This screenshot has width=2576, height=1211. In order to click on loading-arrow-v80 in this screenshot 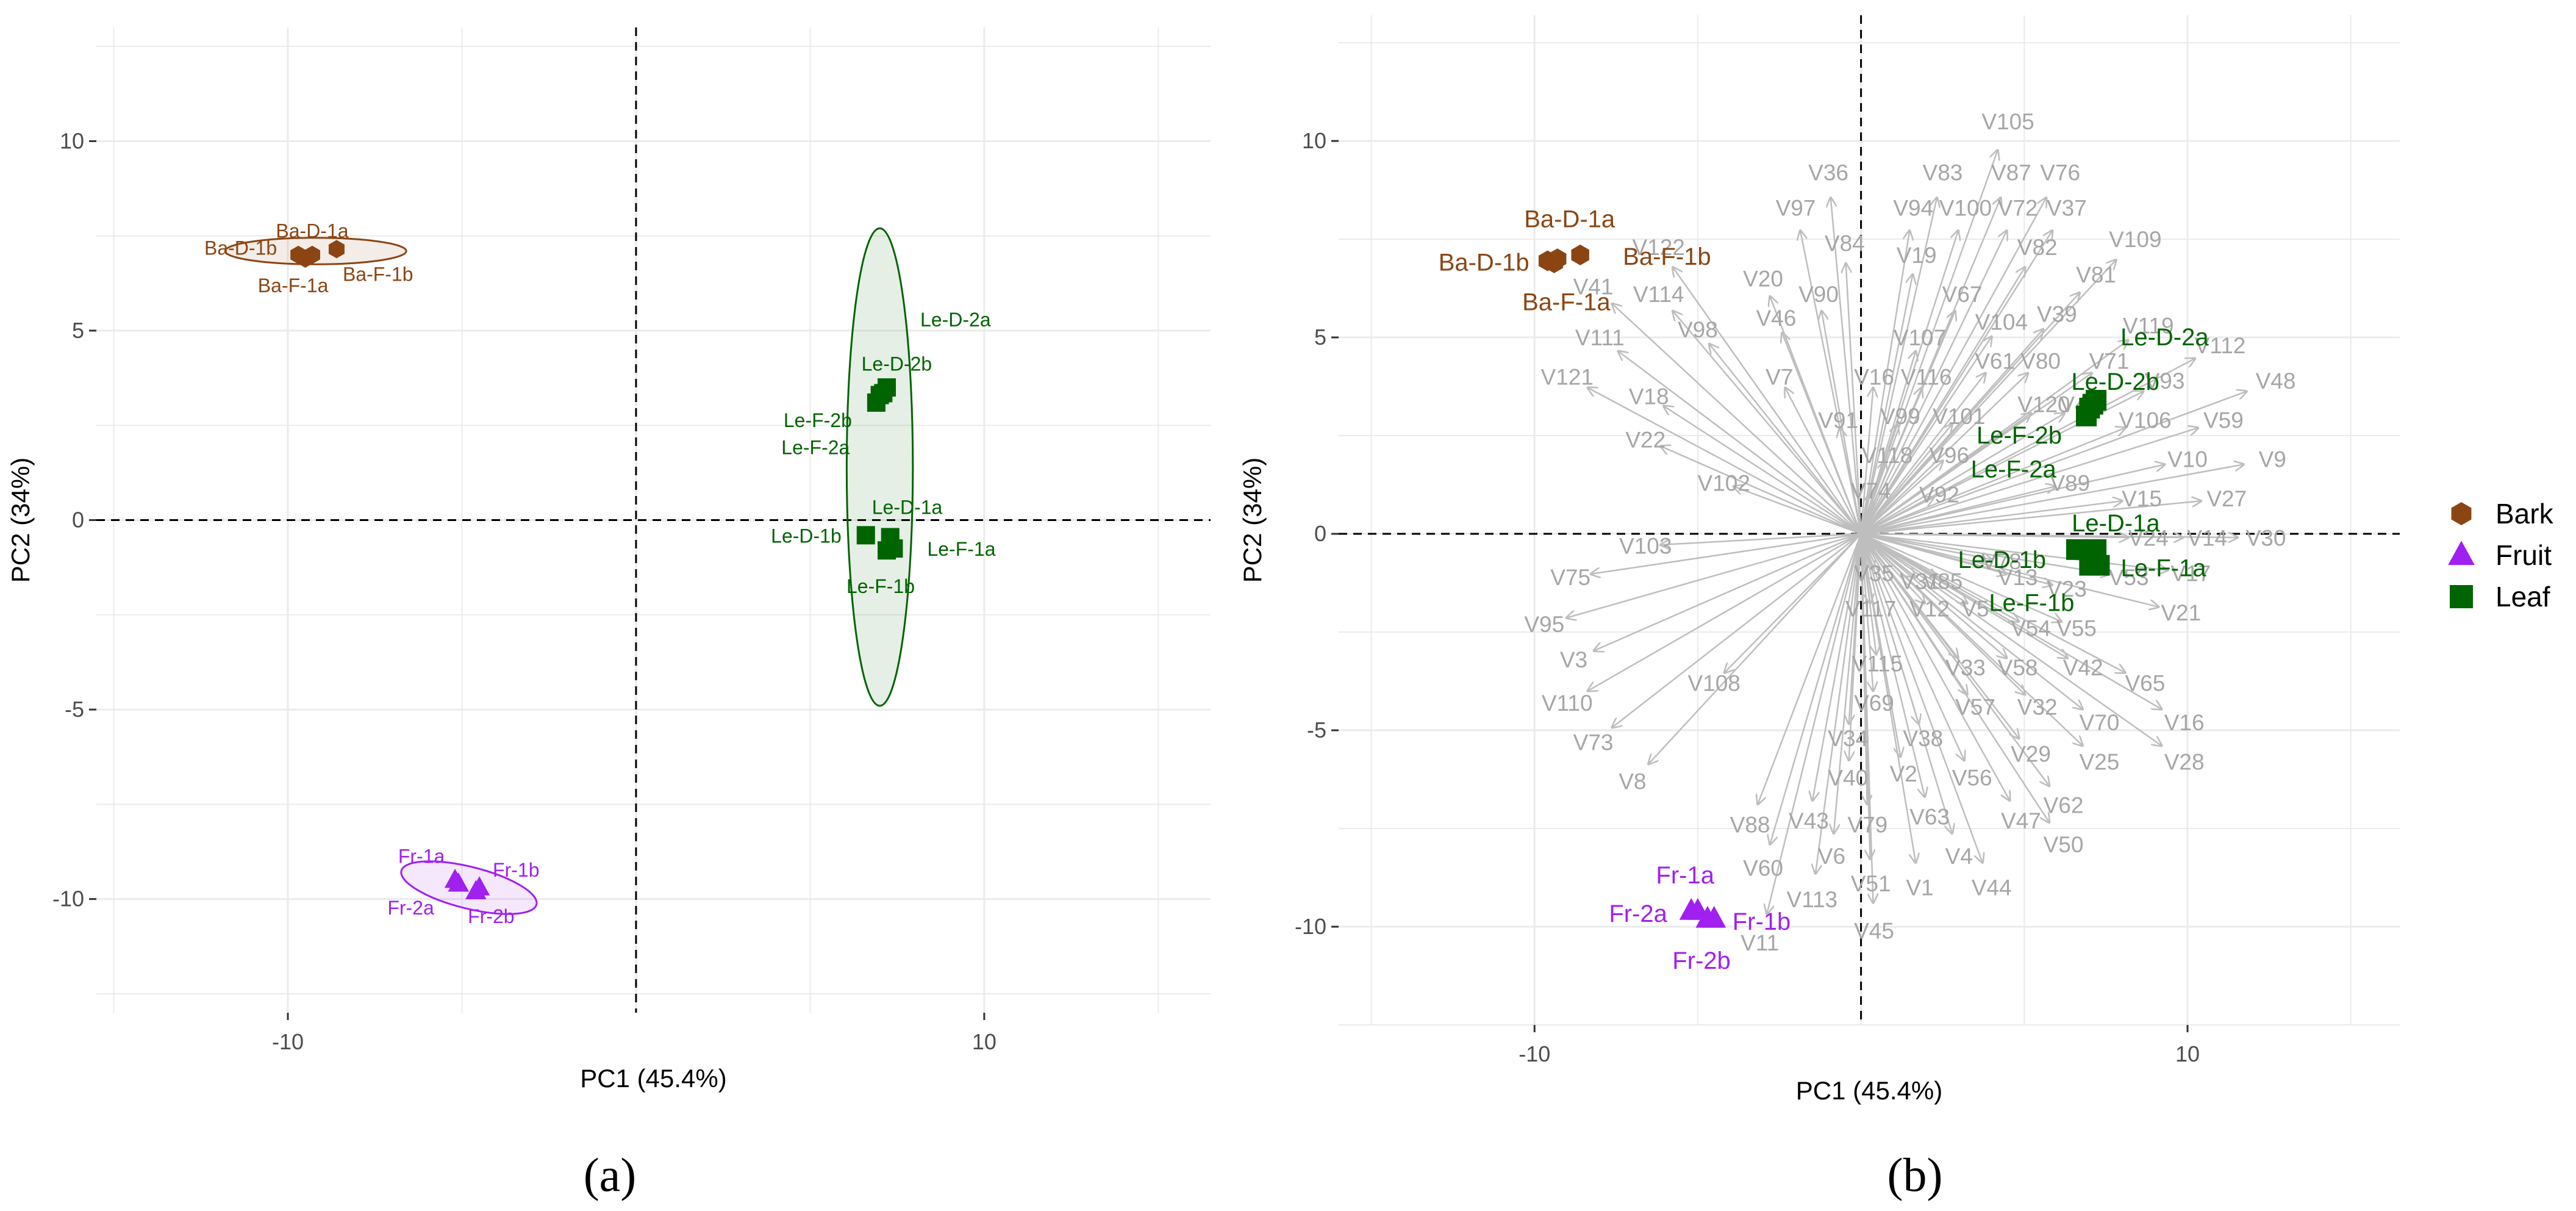, I will do `click(1944, 453)`.